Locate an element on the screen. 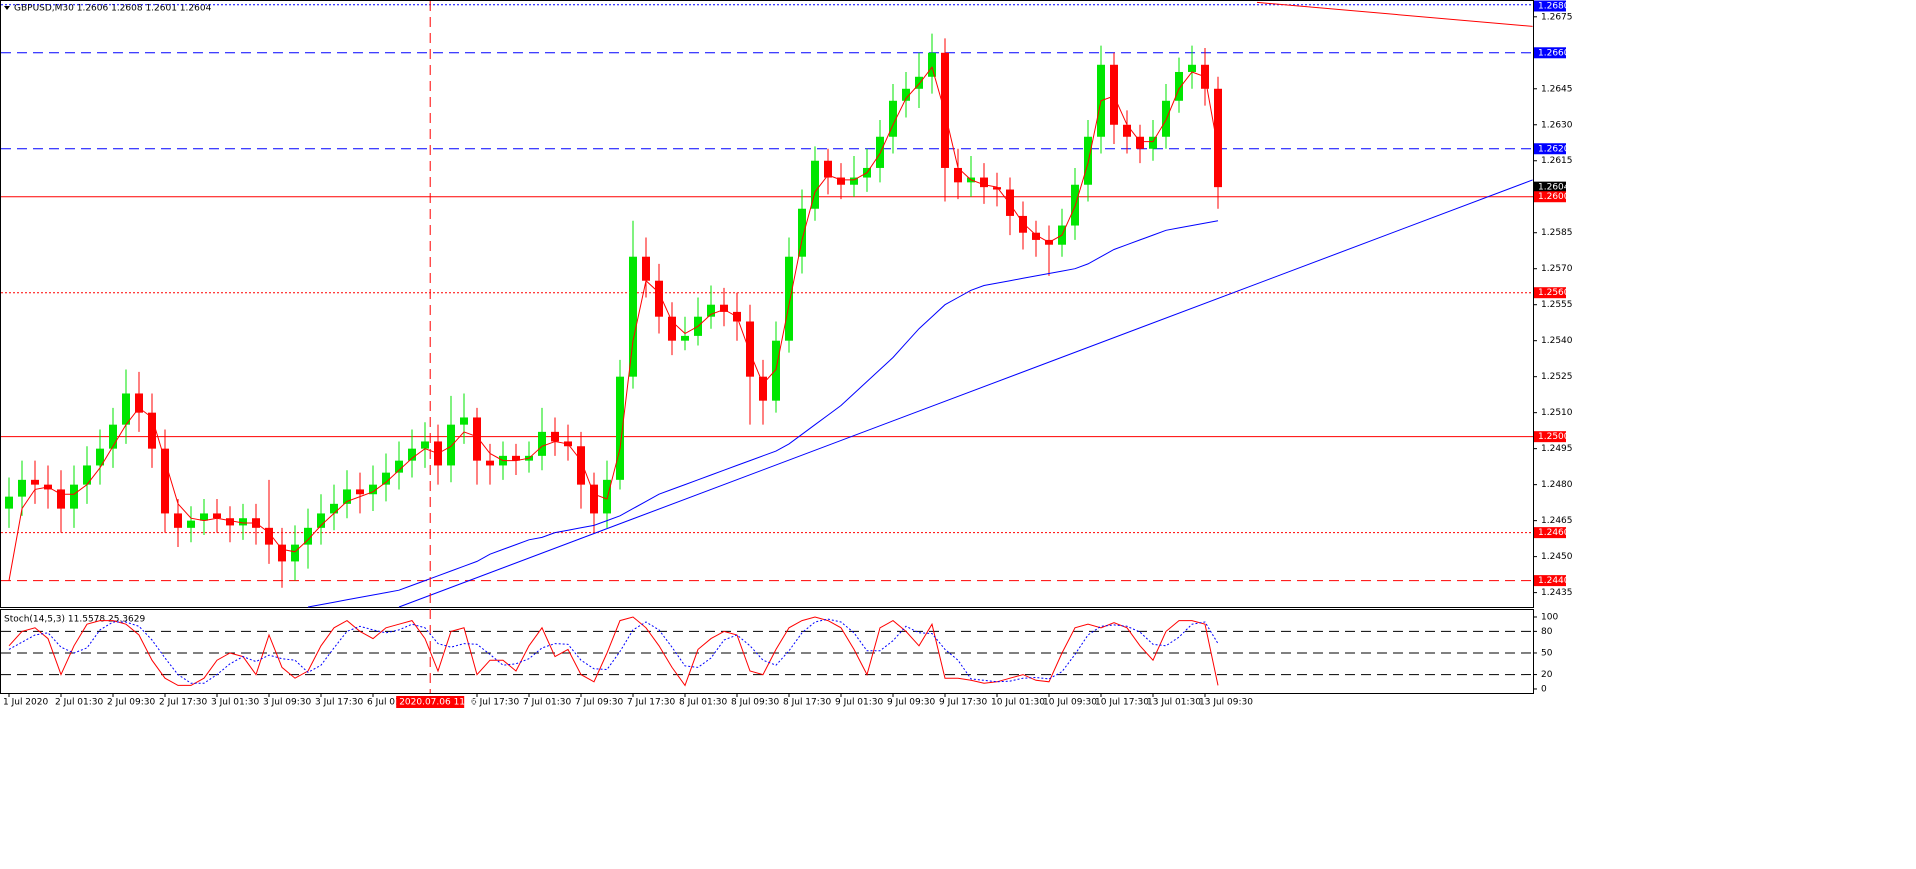 The image size is (1916, 869). x-tick-label: 10 Jul 09:30 is located at coordinates (1070, 703).